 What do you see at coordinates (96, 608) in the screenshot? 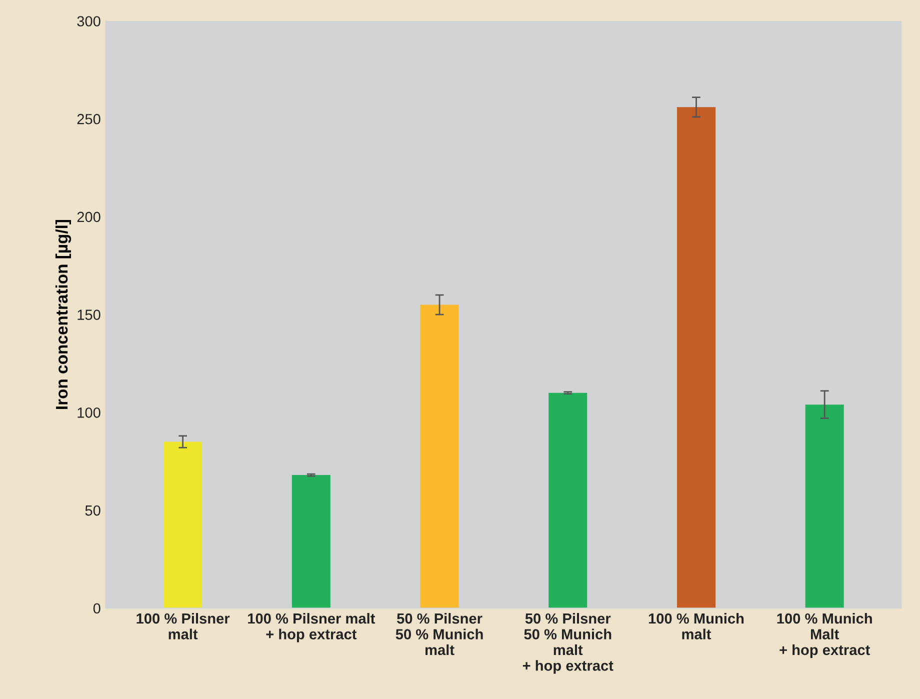
I see `y-tick-label: 0` at bounding box center [96, 608].